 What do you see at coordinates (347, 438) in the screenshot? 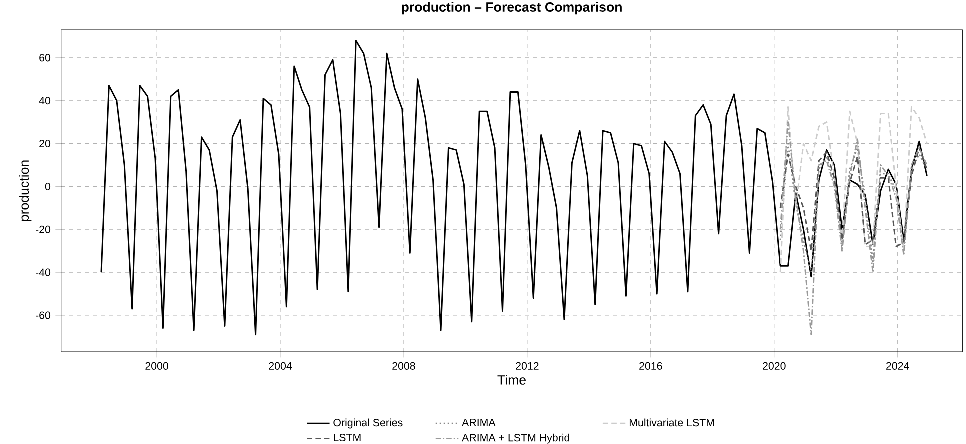
I see `legend-label: LSTM` at bounding box center [347, 438].